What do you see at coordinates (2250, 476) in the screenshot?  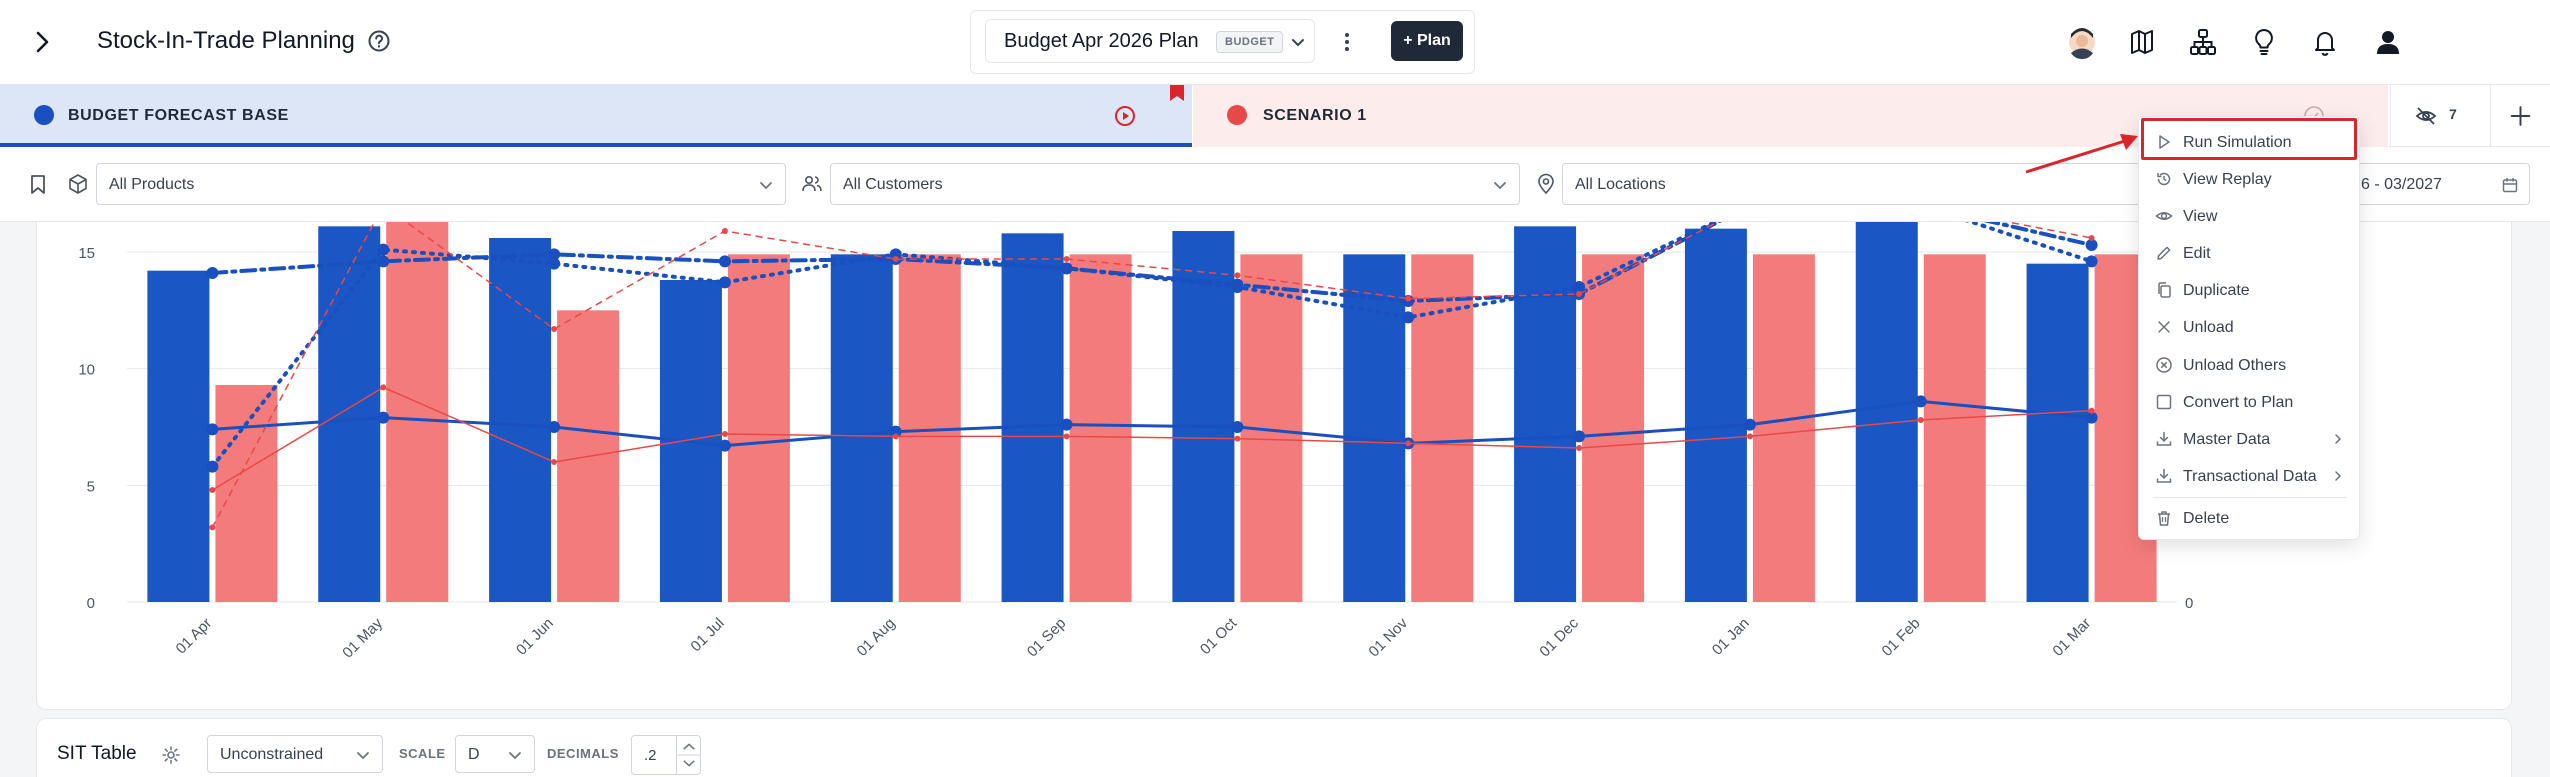 I see `menu-item-transactional-data: Transactional Data` at bounding box center [2250, 476].